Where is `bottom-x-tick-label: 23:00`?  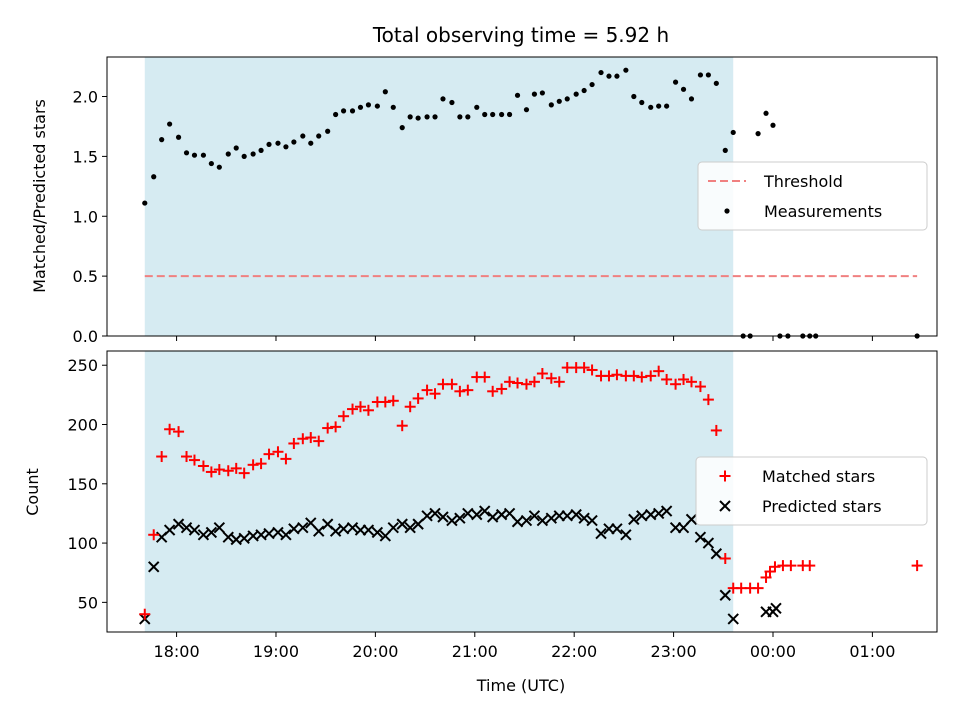
bottom-x-tick-label: 23:00 is located at coordinates (674, 651).